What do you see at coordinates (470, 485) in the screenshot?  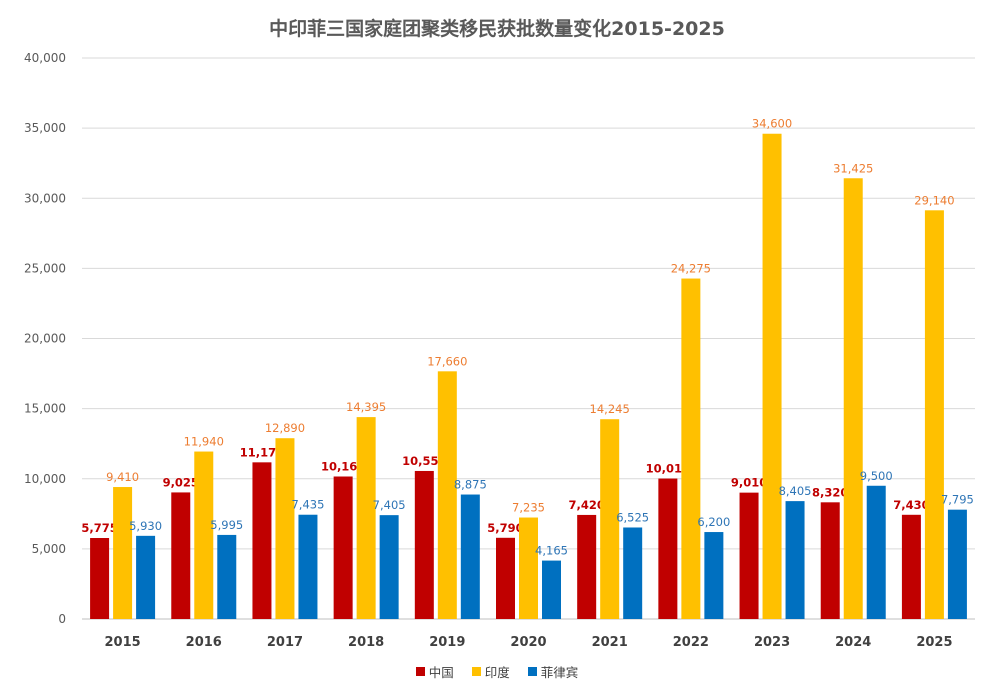 I see `data-label: 8,875` at bounding box center [470, 485].